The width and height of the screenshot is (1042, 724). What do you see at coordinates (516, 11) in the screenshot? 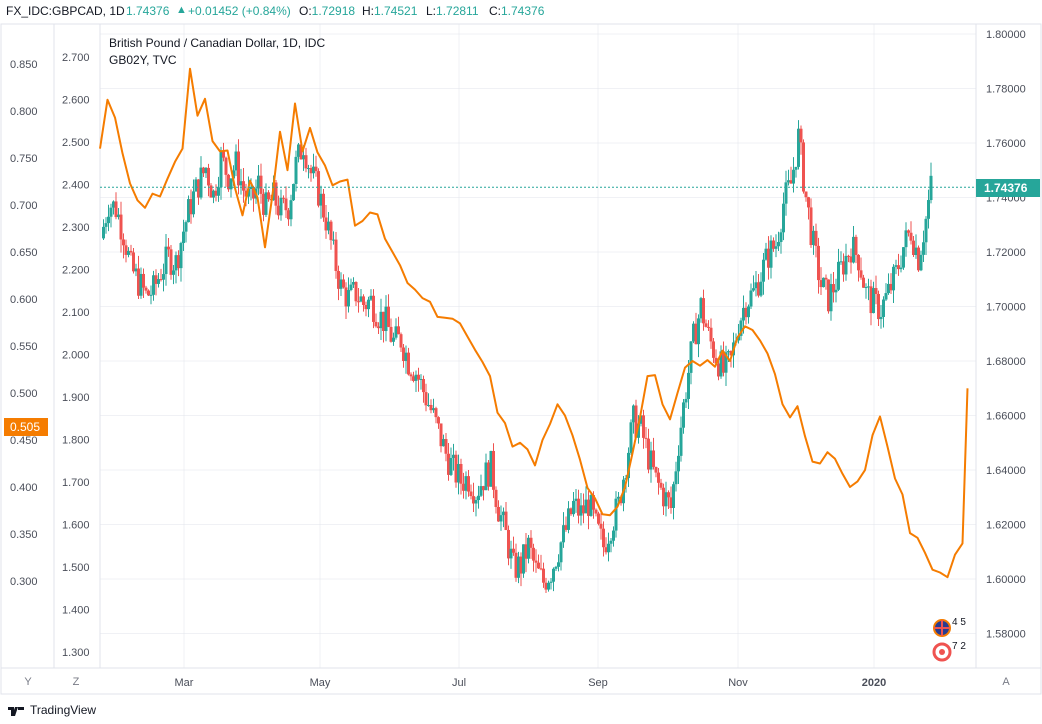
I see `ohlc-close: C:1.74376` at bounding box center [516, 11].